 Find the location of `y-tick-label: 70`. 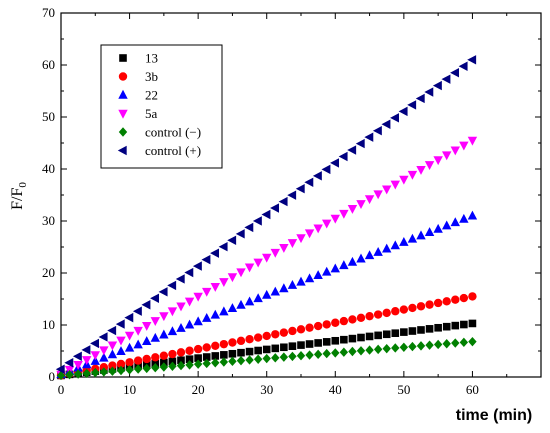

y-tick-label: 70 is located at coordinates (48, 12).